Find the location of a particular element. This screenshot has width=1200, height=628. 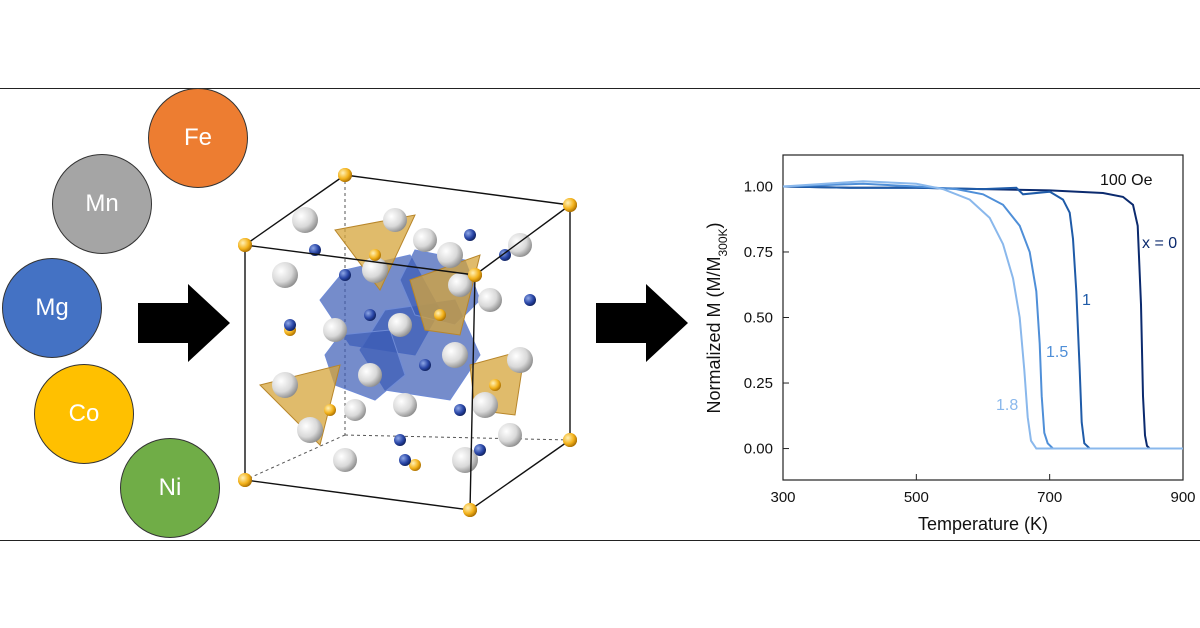

element-co-label: Co is located at coordinates (84, 413).